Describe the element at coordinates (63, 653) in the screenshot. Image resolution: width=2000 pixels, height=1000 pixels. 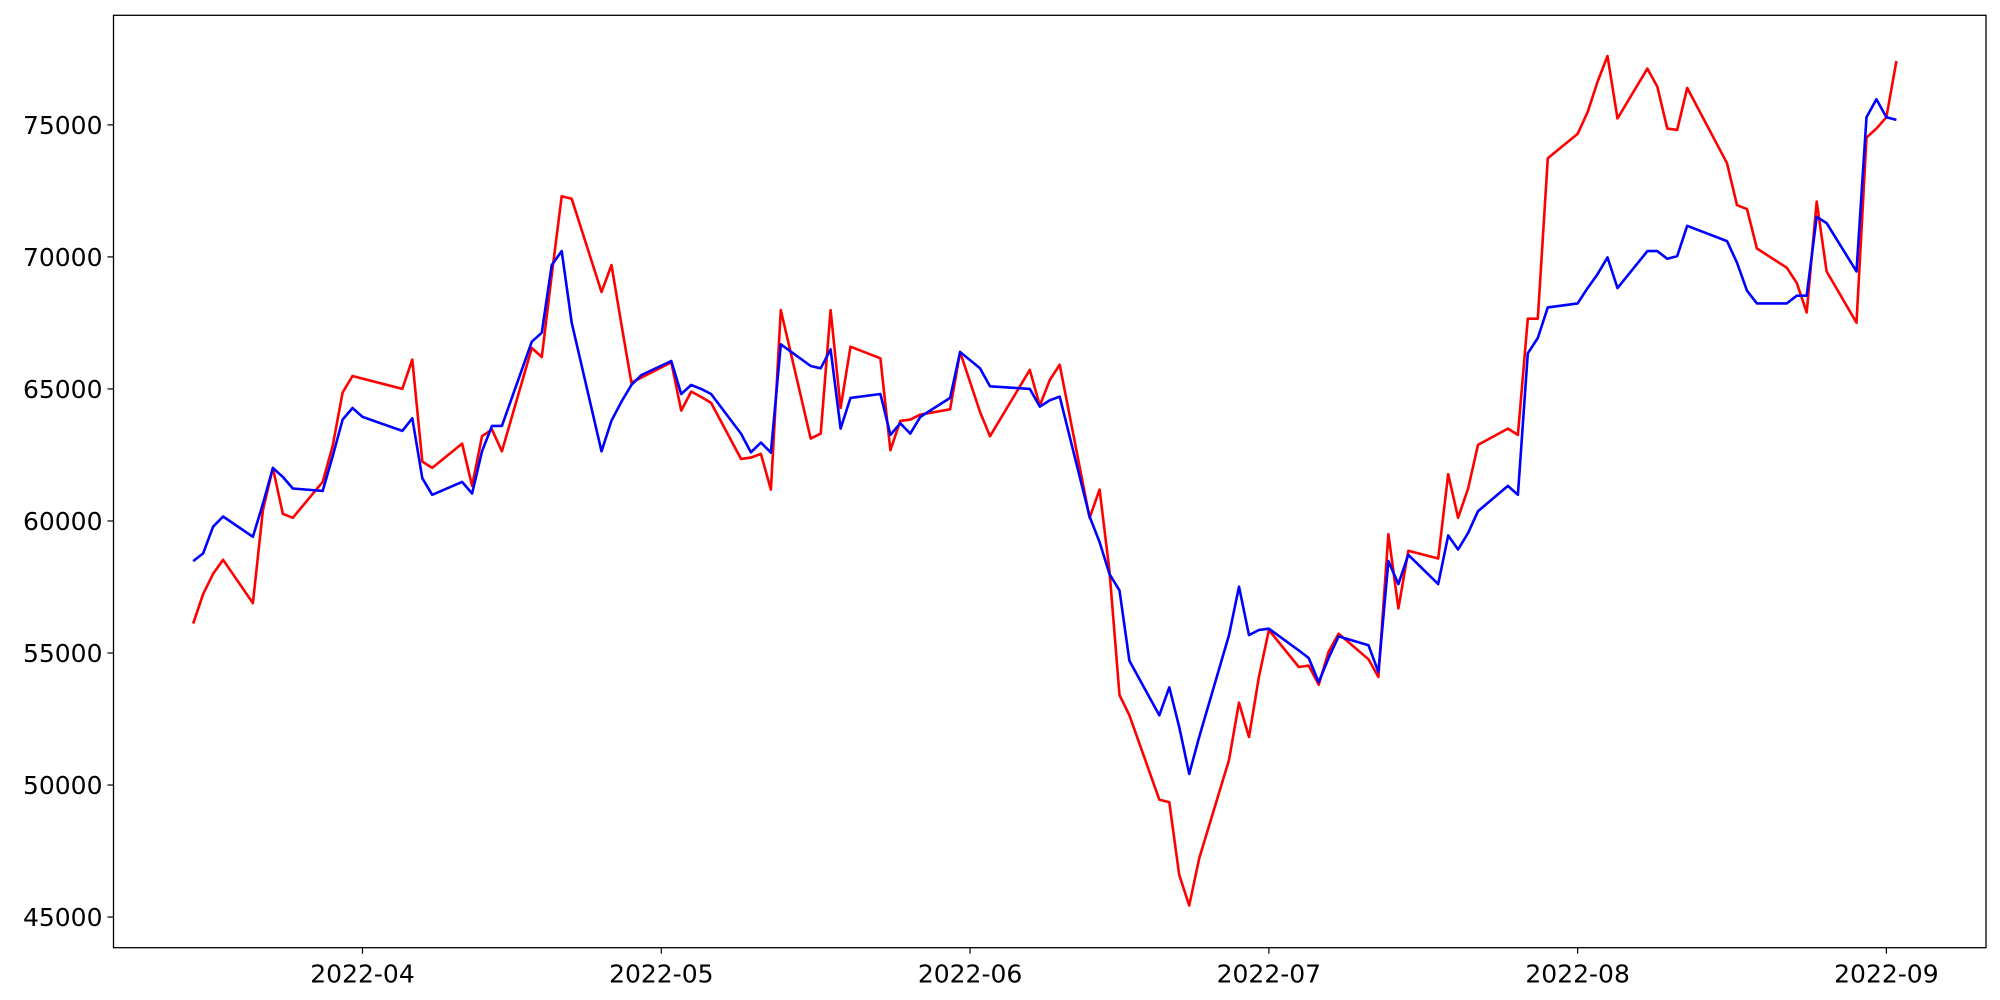
I see `y-tick-label: 55000` at that location.